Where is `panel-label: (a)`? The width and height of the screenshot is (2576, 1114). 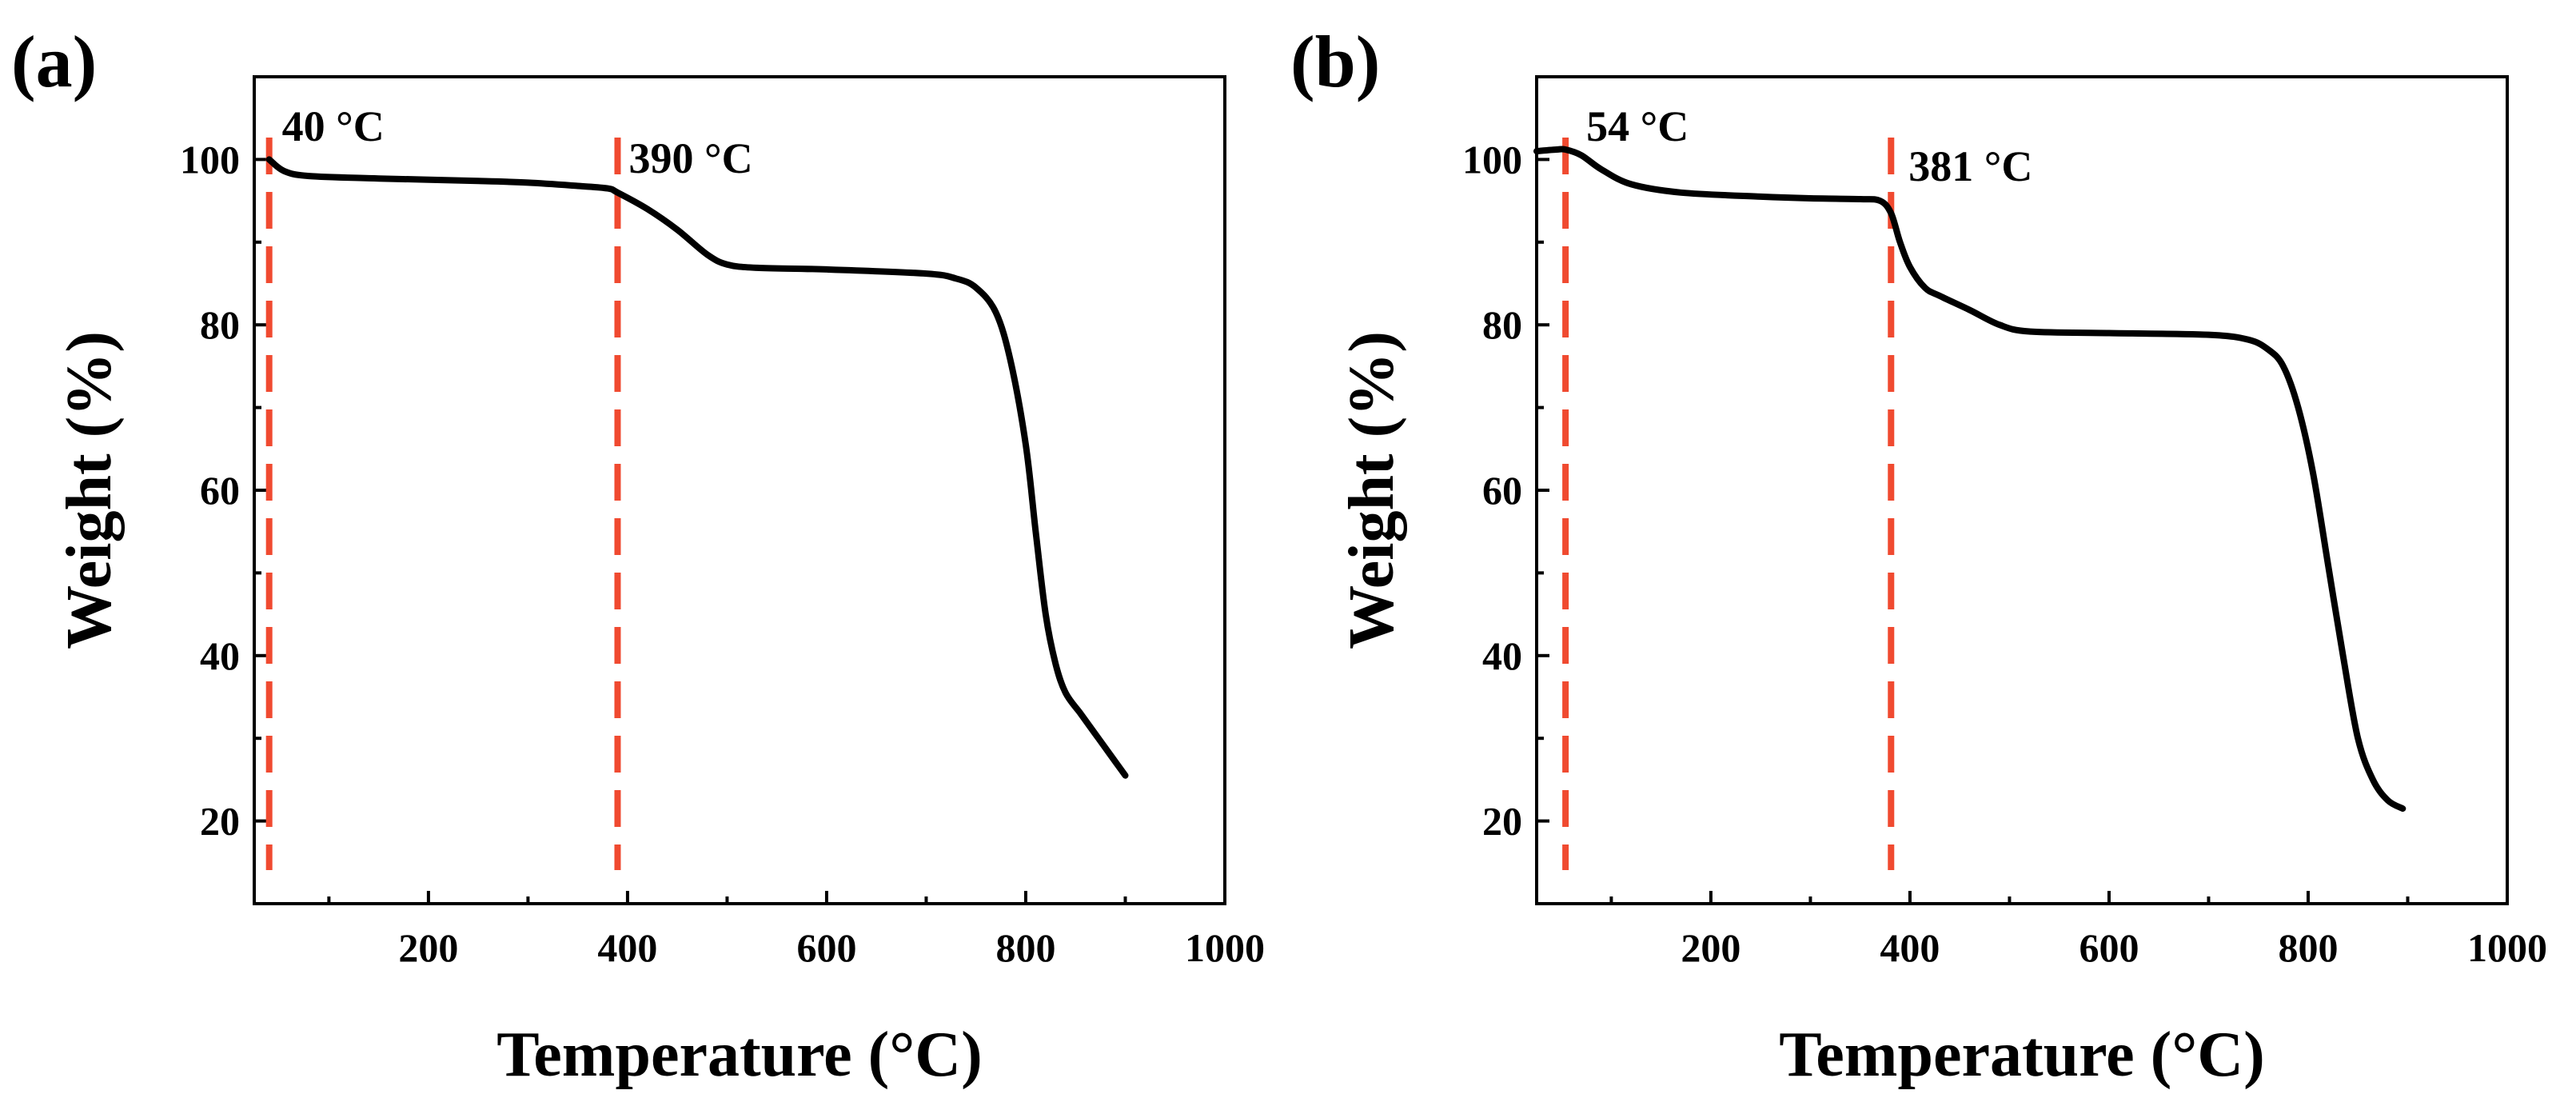 panel-label: (a) is located at coordinates (54, 61).